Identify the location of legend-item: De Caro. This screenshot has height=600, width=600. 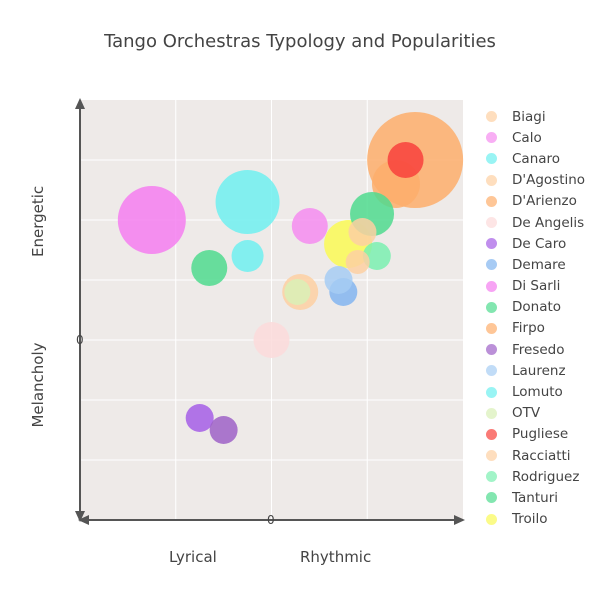
(540, 243).